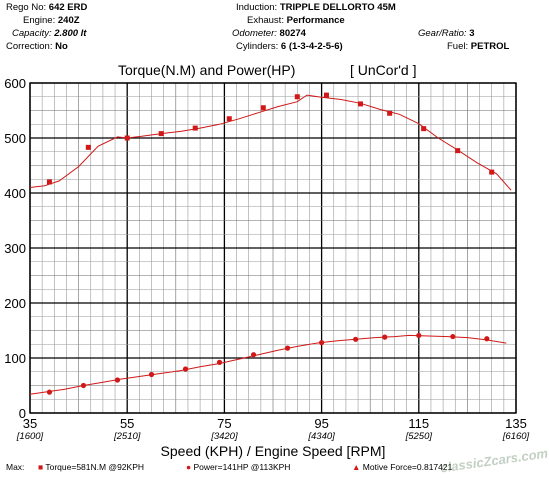  Describe the element at coordinates (68, 20) in the screenshot. I see `engine-value: 240Z` at that location.